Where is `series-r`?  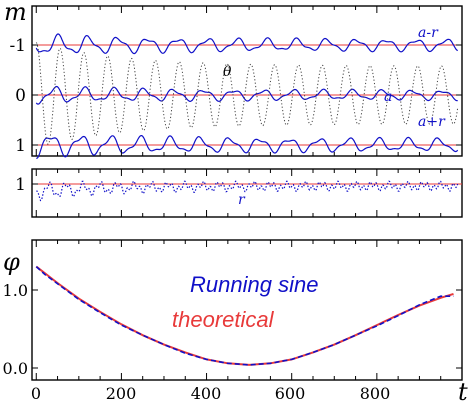
series-r is located at coordinates (247, 191).